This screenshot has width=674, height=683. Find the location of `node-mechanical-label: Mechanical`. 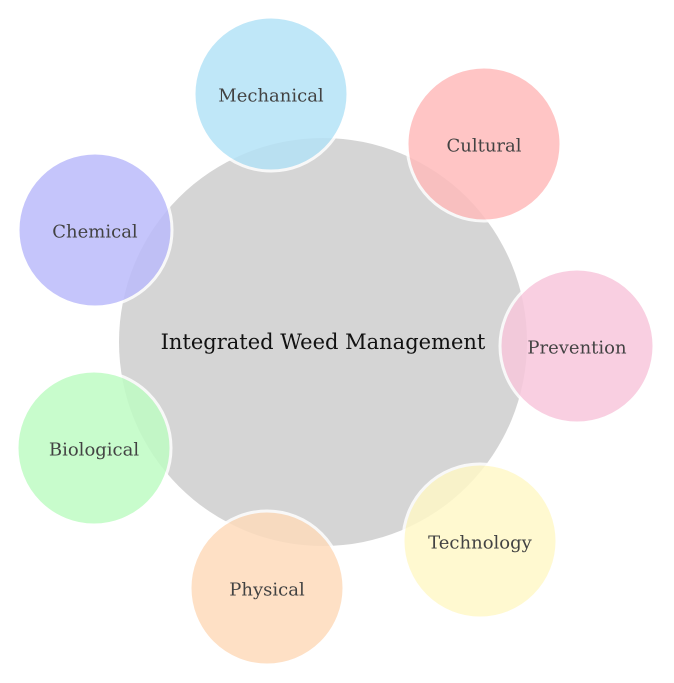

node-mechanical-label: Mechanical is located at coordinates (271, 96).